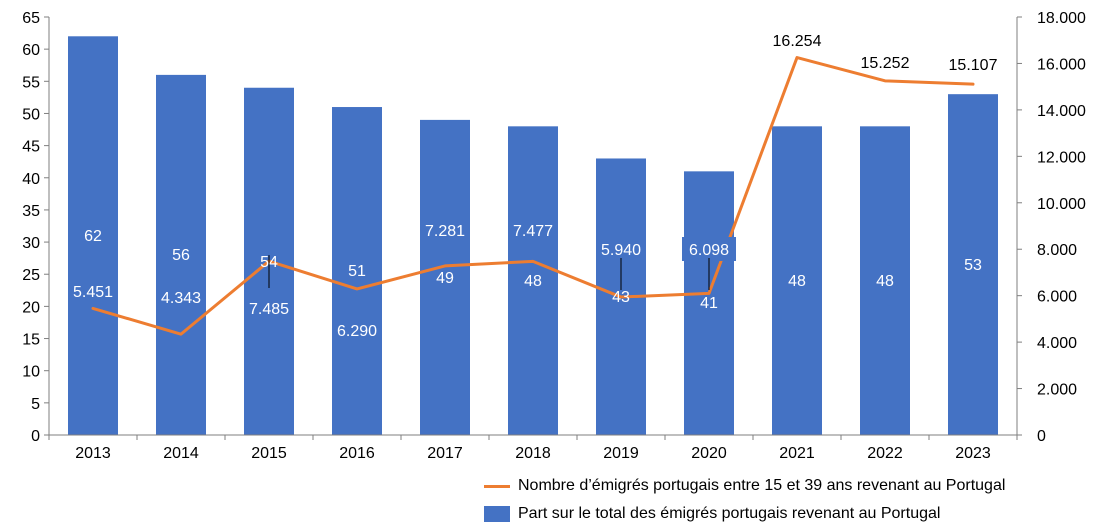 The height and width of the screenshot is (529, 1095). I want to click on bar-data-label: 49, so click(445, 278).